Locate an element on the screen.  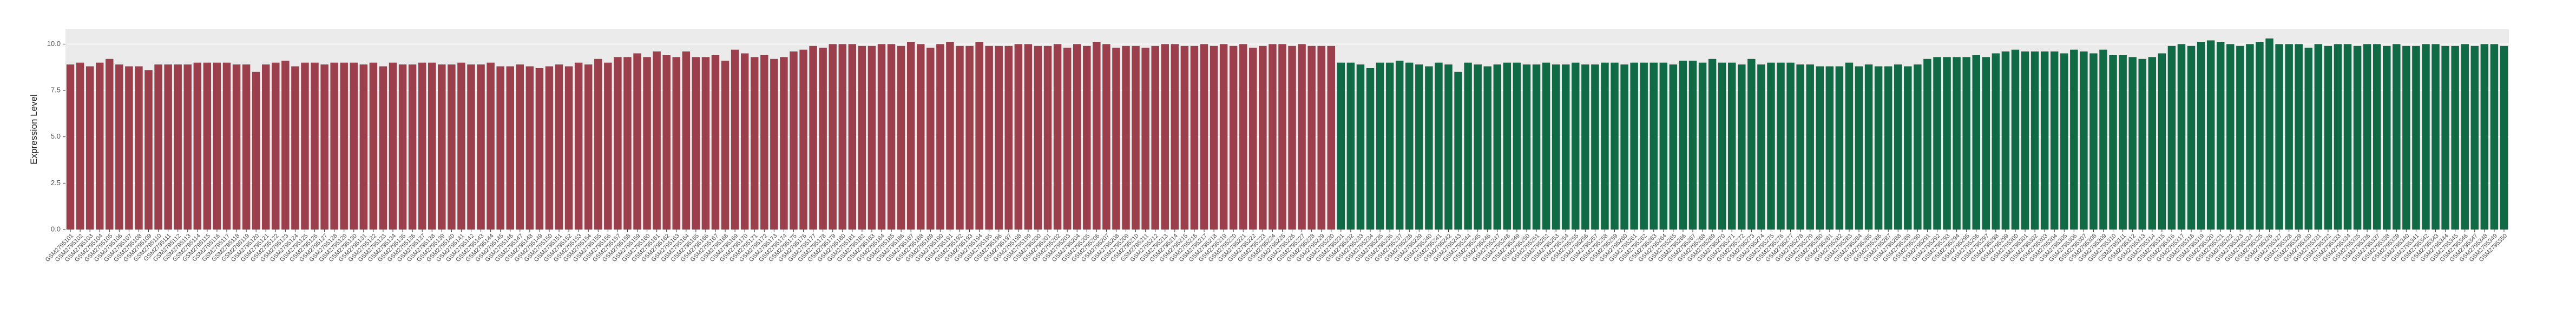
y-tick-label: 7.5 is located at coordinates (56, 90).